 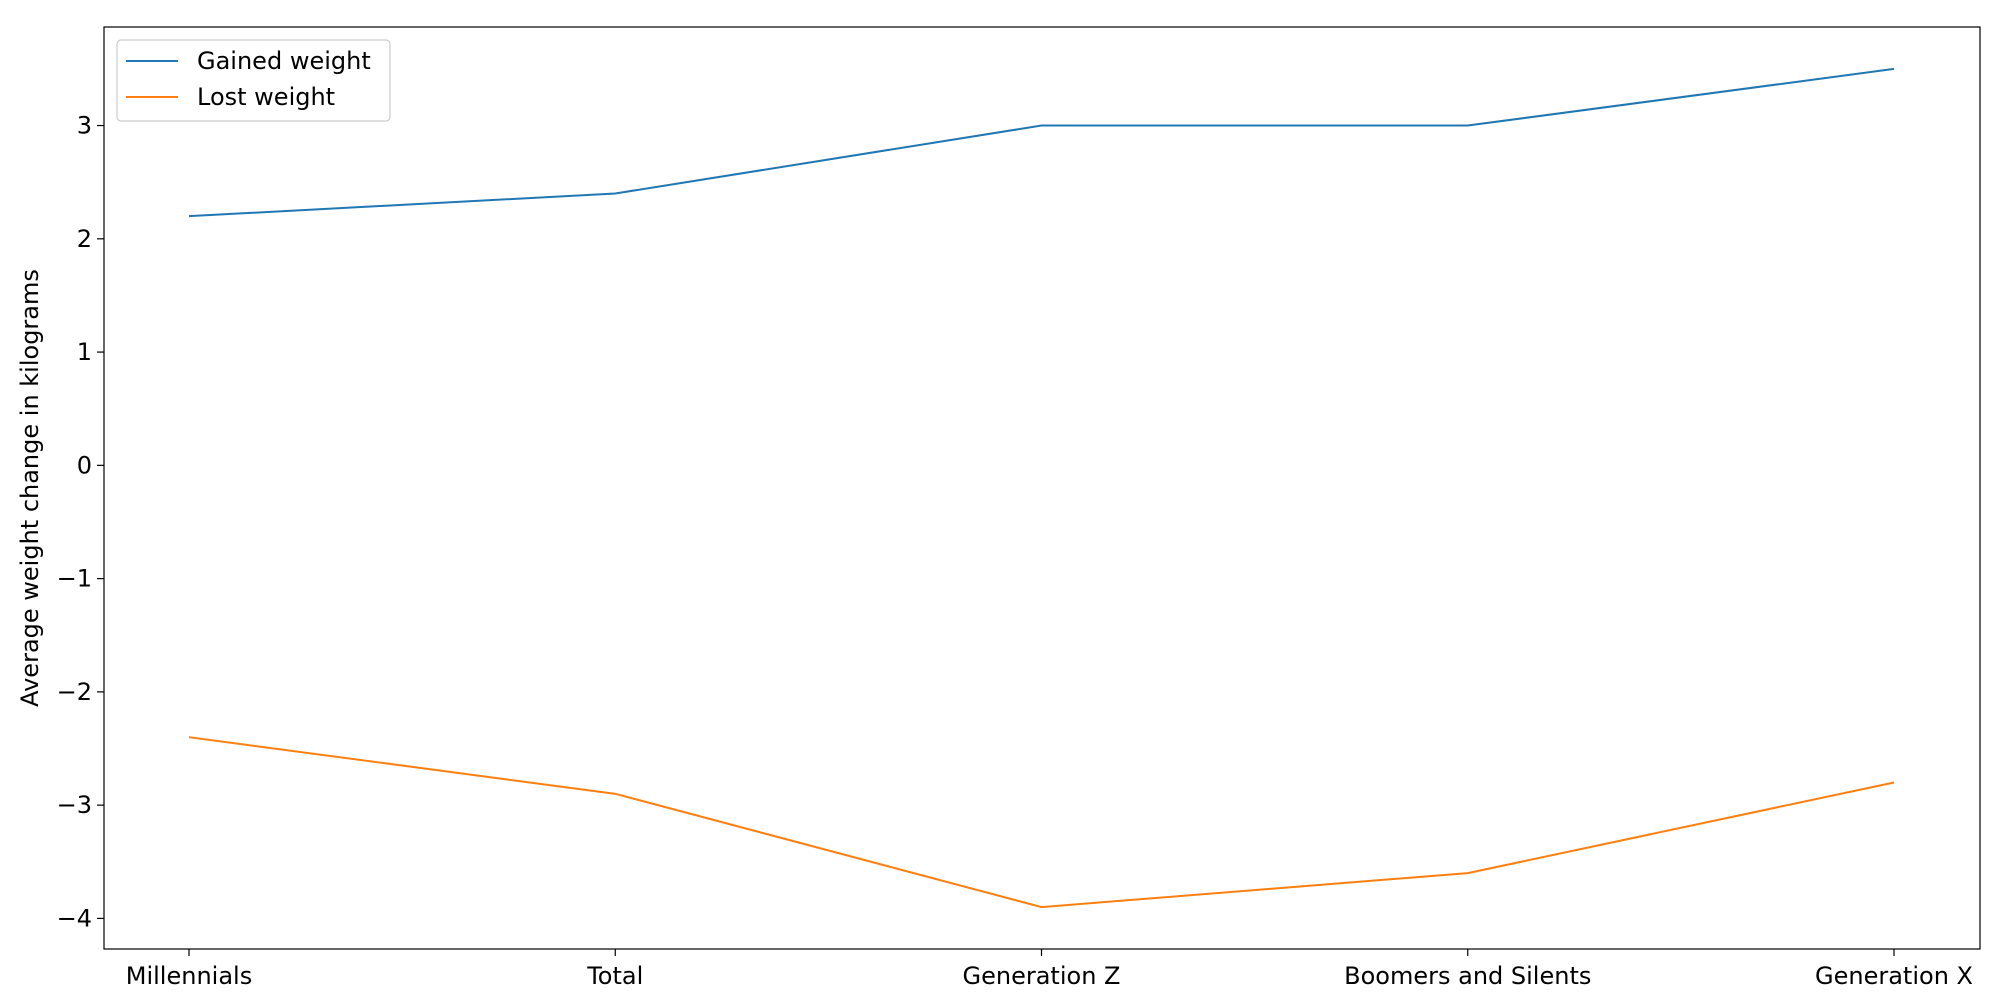 I want to click on legend-label: Gained weight, so click(x=284, y=61).